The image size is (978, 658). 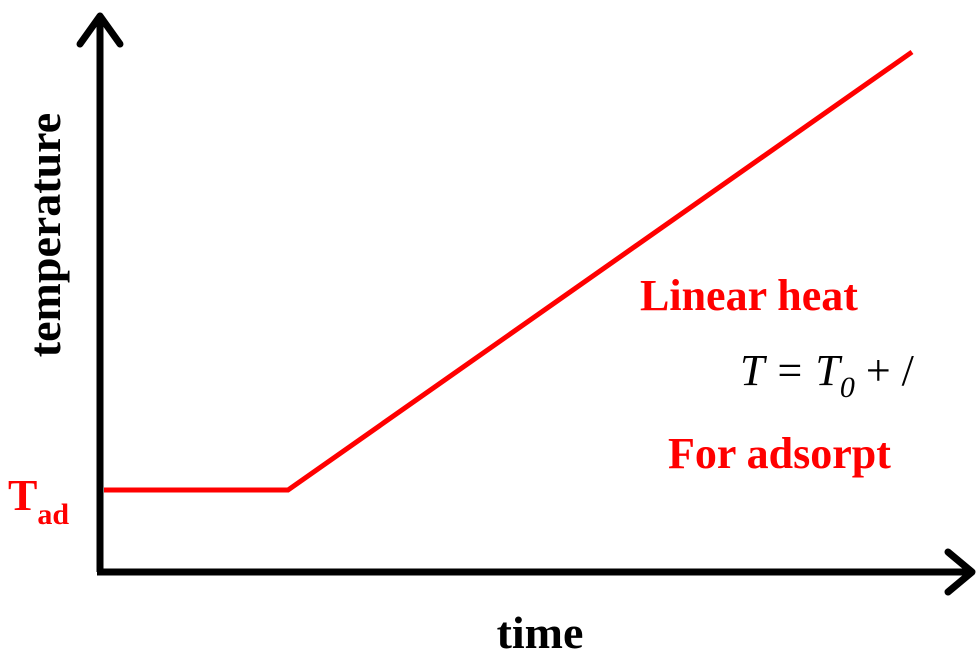 What do you see at coordinates (749, 295) in the screenshot?
I see `heading: Linear heat` at bounding box center [749, 295].